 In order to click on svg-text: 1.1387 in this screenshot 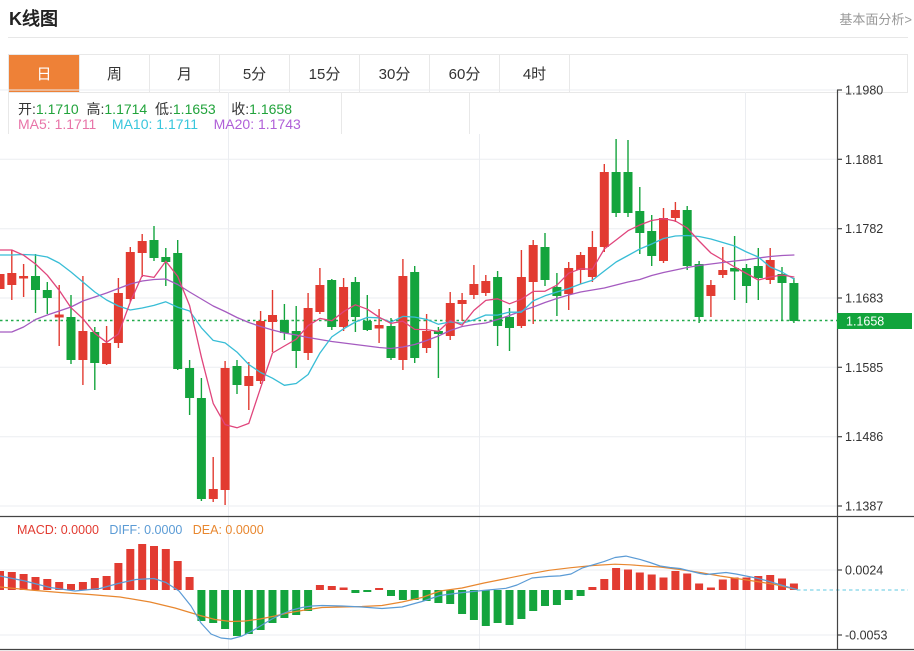, I will do `click(864, 507)`.